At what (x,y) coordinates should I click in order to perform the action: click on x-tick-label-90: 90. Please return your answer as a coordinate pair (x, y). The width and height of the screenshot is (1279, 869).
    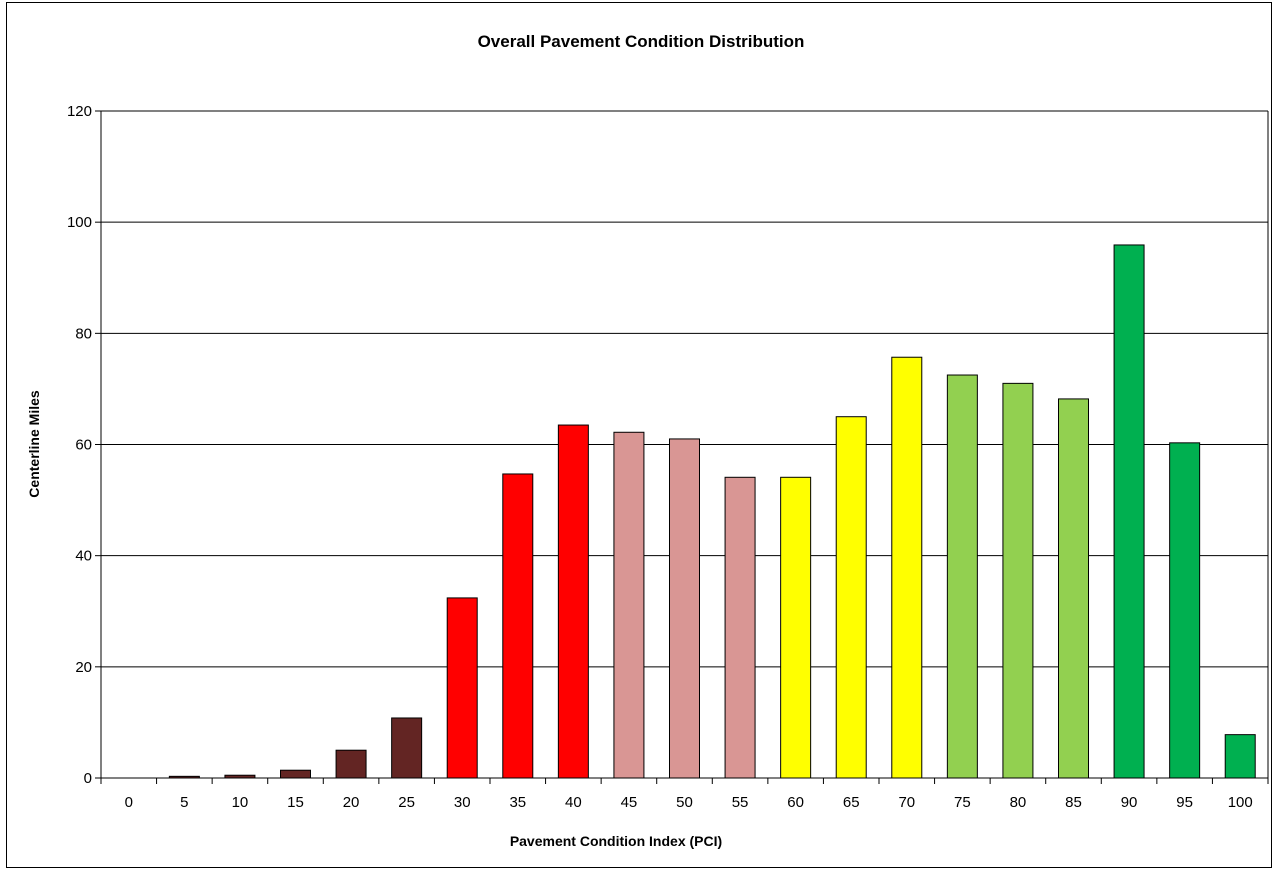
    Looking at the image, I should click on (1129, 802).